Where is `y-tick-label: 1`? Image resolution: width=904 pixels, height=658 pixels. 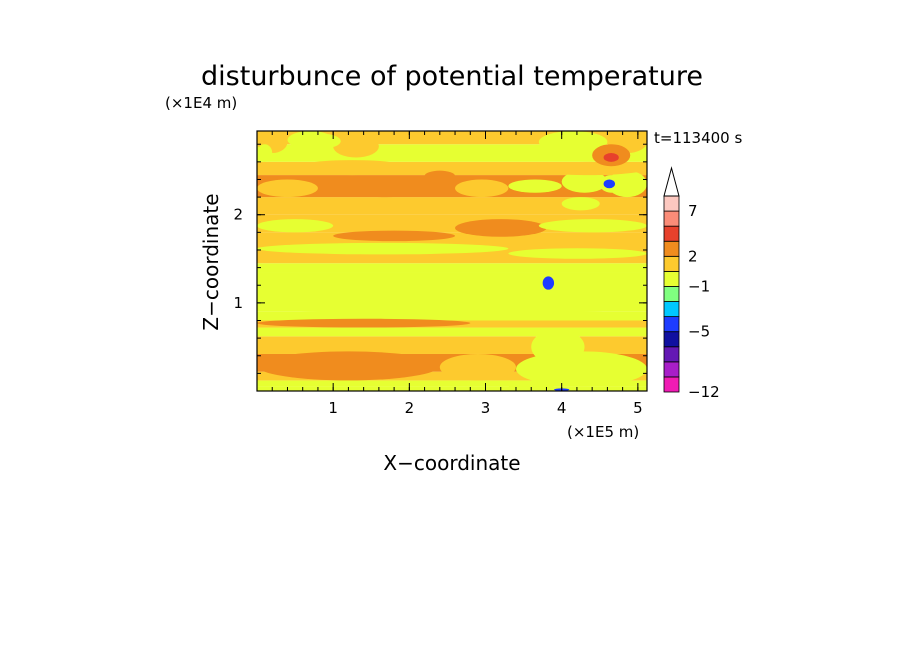
y-tick-label: 1 is located at coordinates (238, 303).